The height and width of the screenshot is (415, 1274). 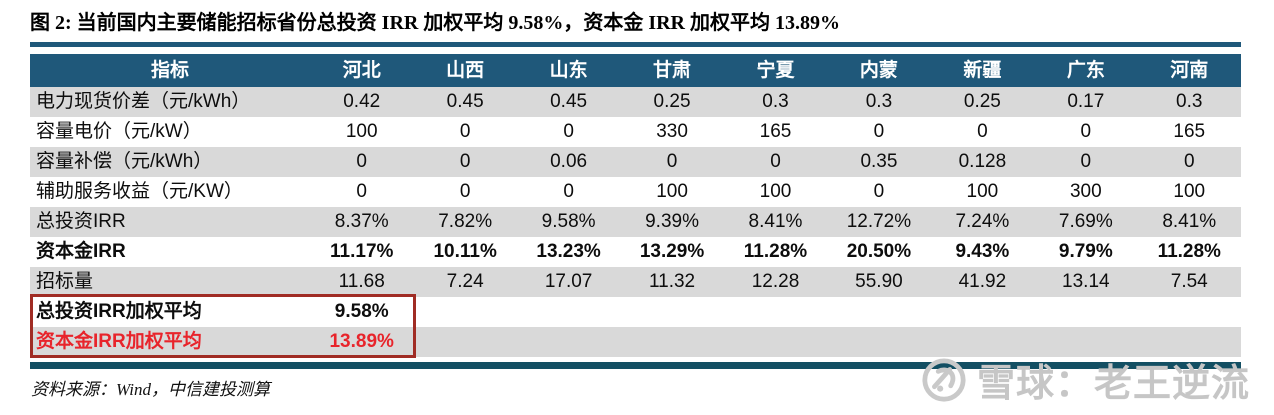 What do you see at coordinates (982, 70) in the screenshot?
I see `column-header: 新疆` at bounding box center [982, 70].